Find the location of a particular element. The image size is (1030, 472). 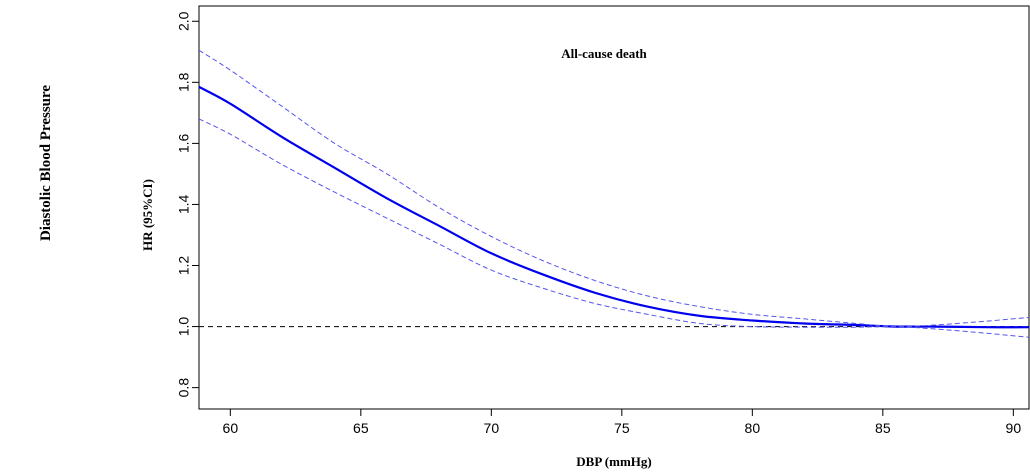

side-label: Diastolic Blood Pressure is located at coordinates (46, 163).